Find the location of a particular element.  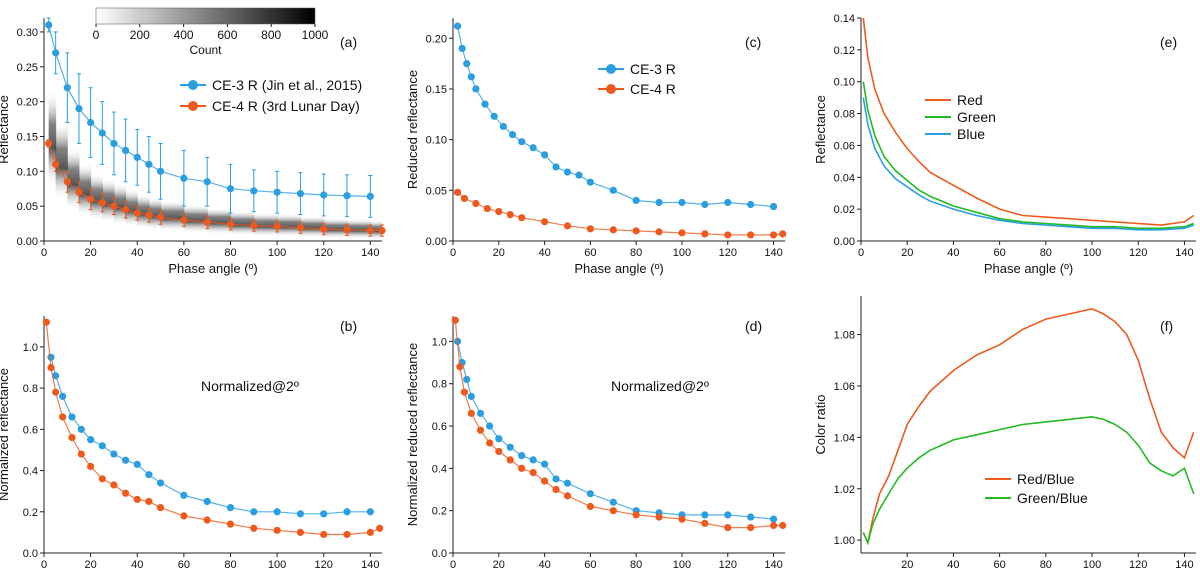

y-tick-label: 0.15 is located at coordinates (436, 90).